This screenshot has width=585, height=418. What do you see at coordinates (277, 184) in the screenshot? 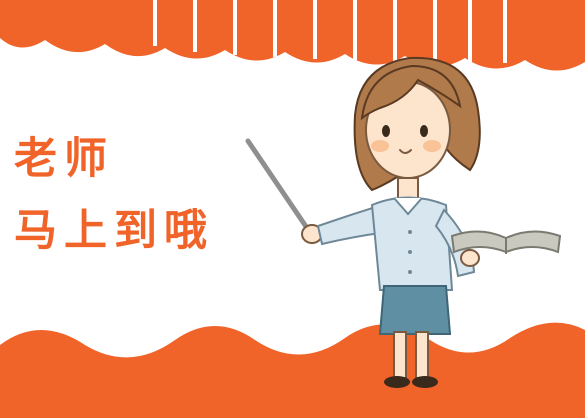
I see `pointer-stick-icon` at bounding box center [277, 184].